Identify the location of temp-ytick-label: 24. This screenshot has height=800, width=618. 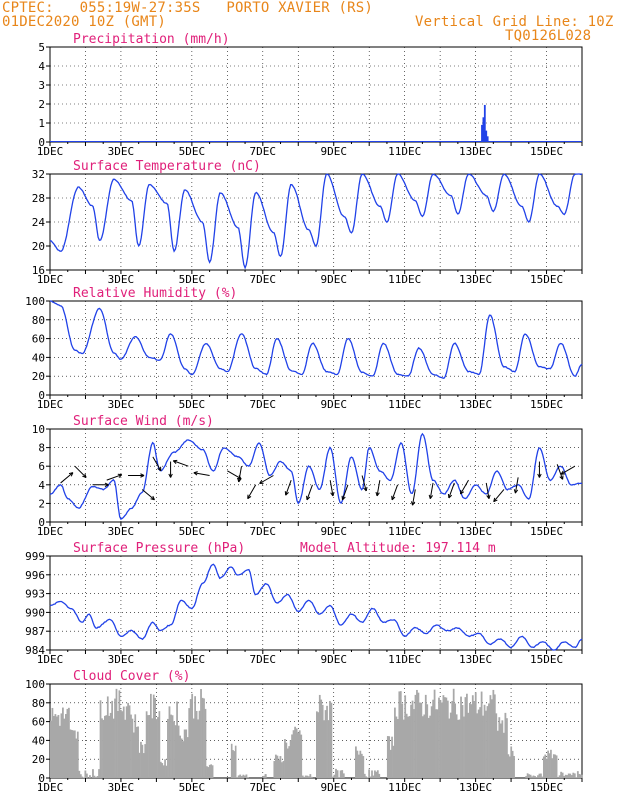
(39, 222).